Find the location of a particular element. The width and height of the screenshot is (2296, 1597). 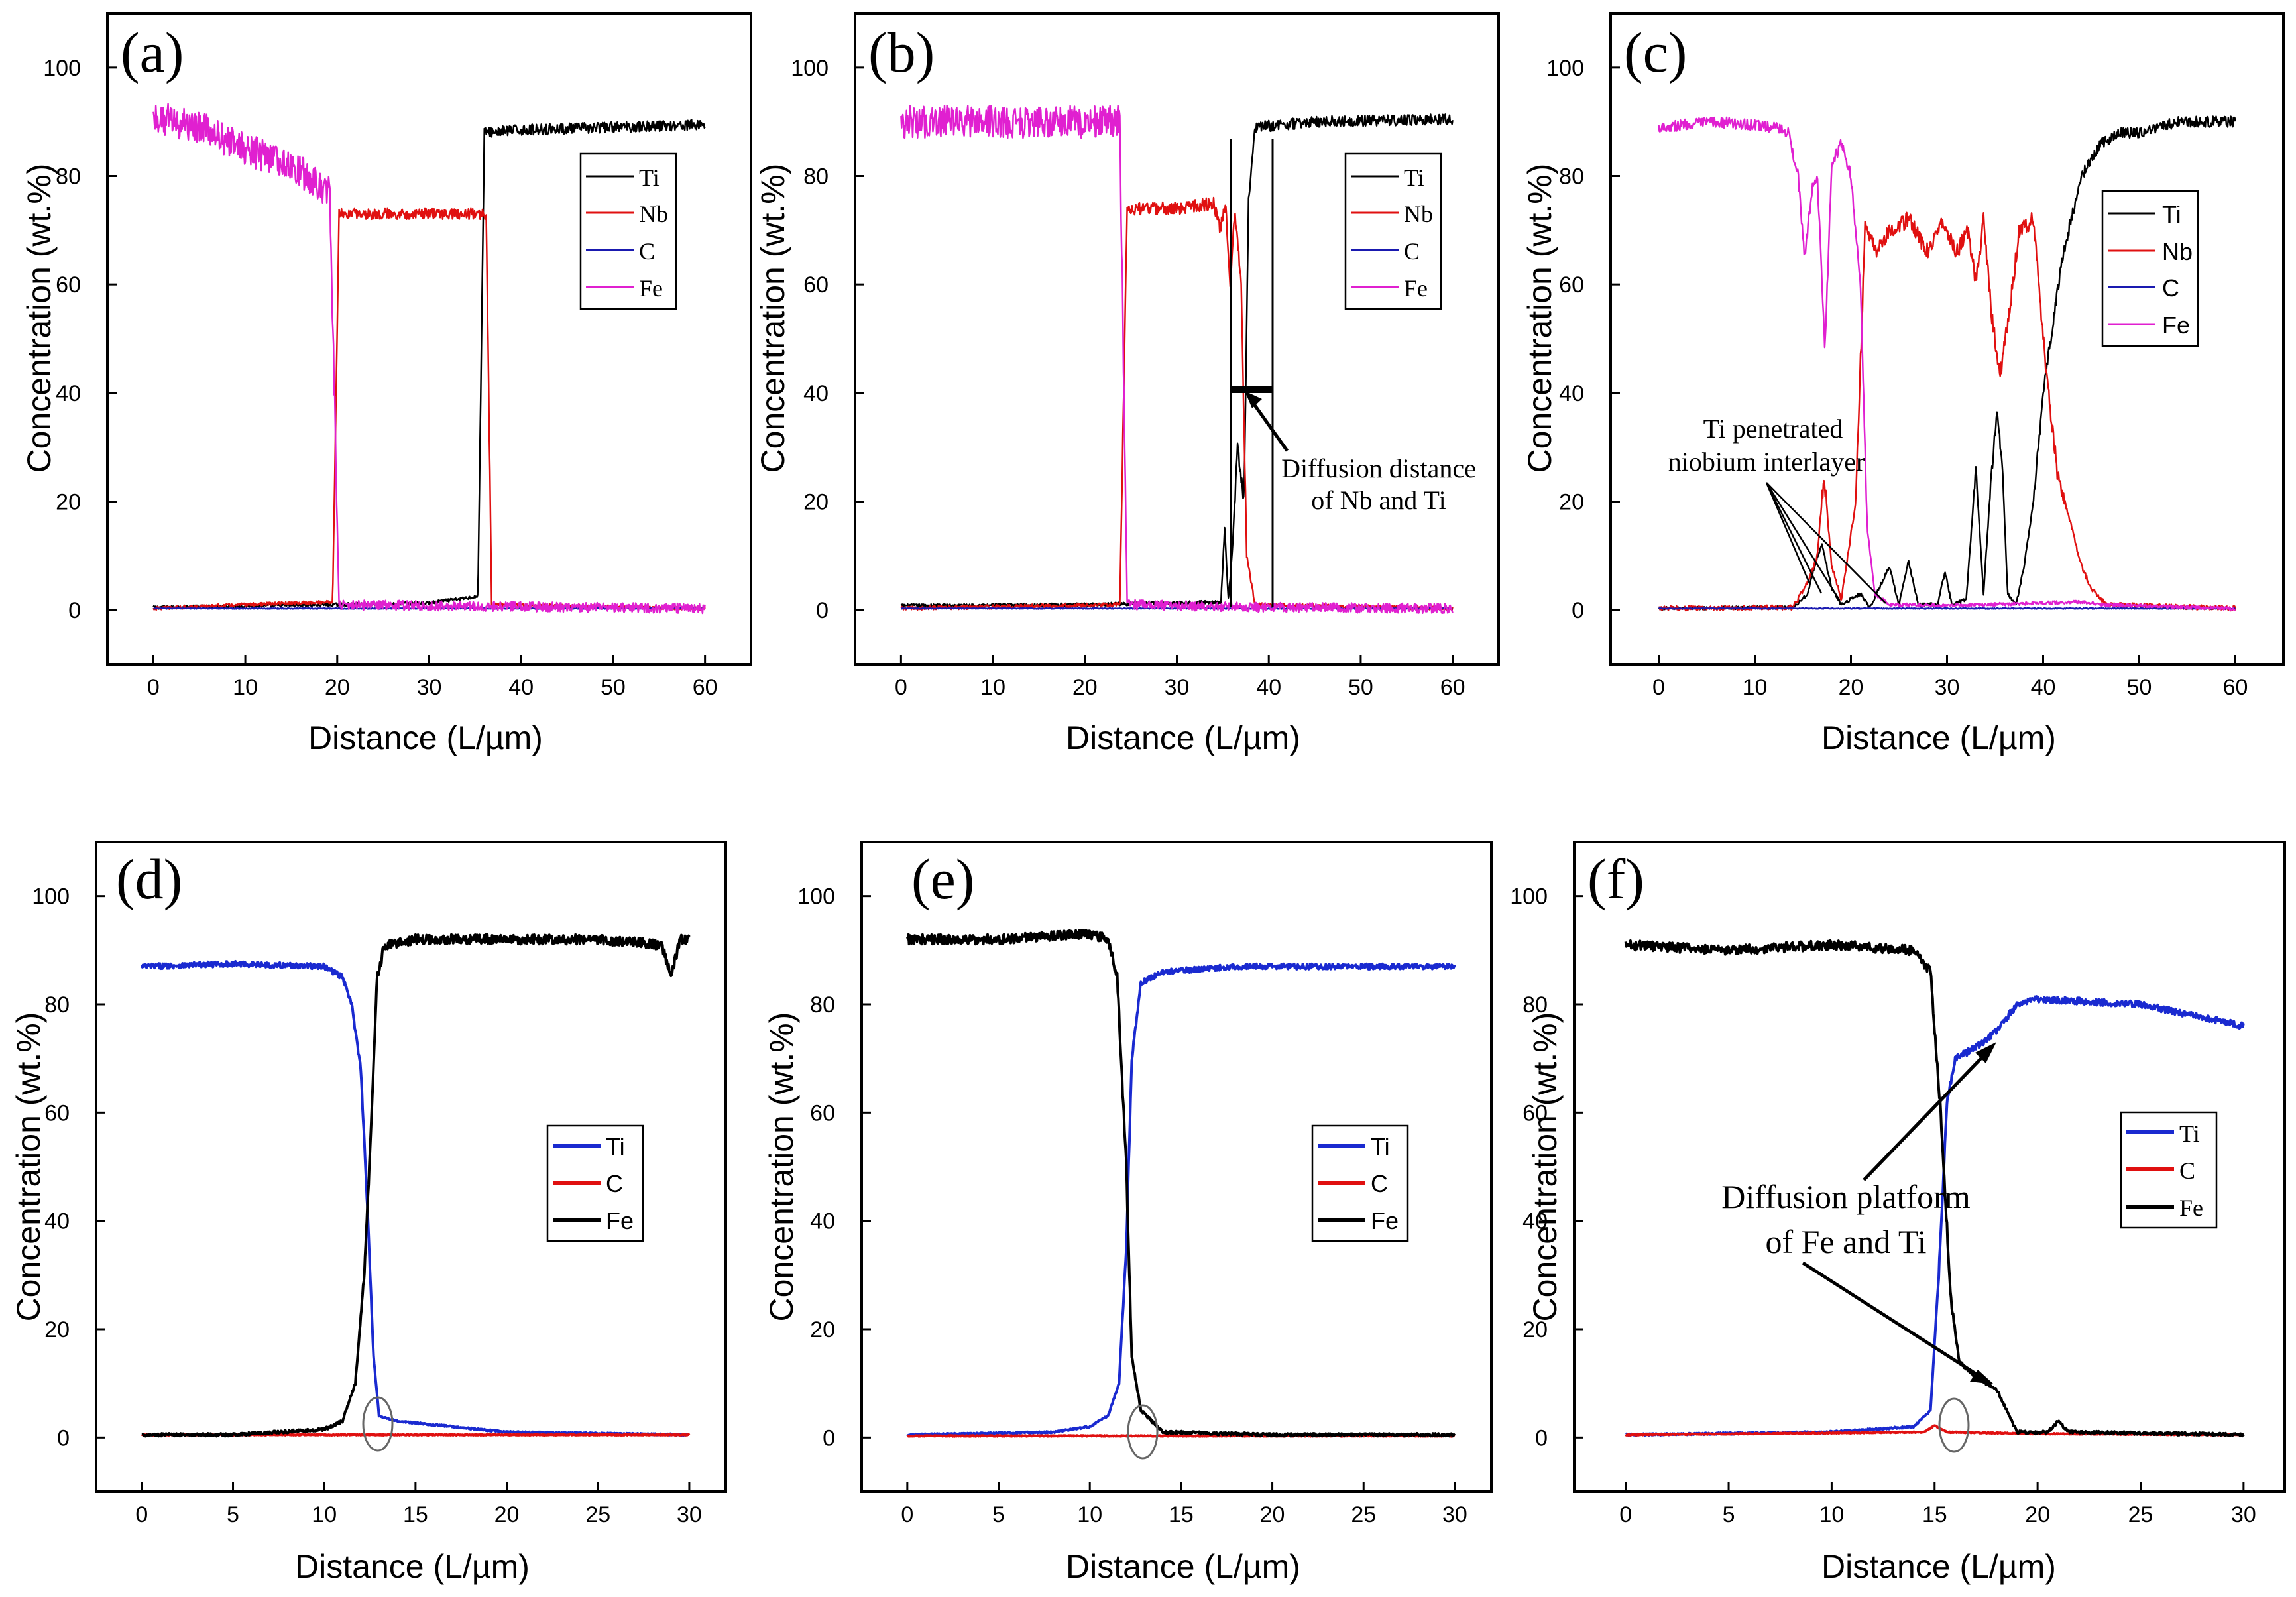

interface-highlight-ellipse is located at coordinates (1143, 1432).